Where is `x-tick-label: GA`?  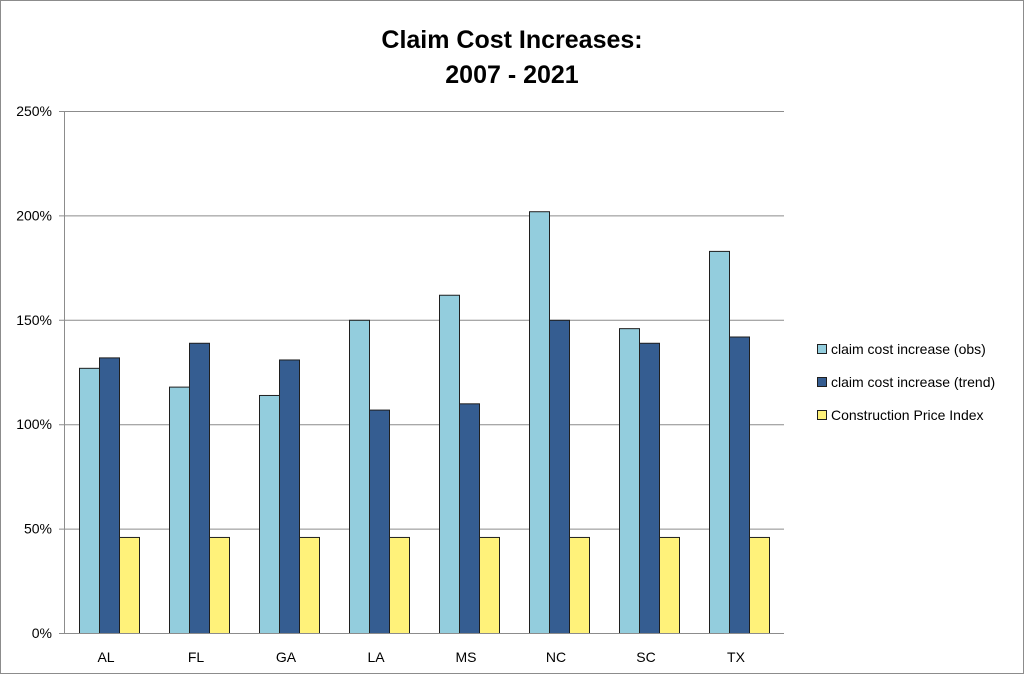 x-tick-label: GA is located at coordinates (286, 657).